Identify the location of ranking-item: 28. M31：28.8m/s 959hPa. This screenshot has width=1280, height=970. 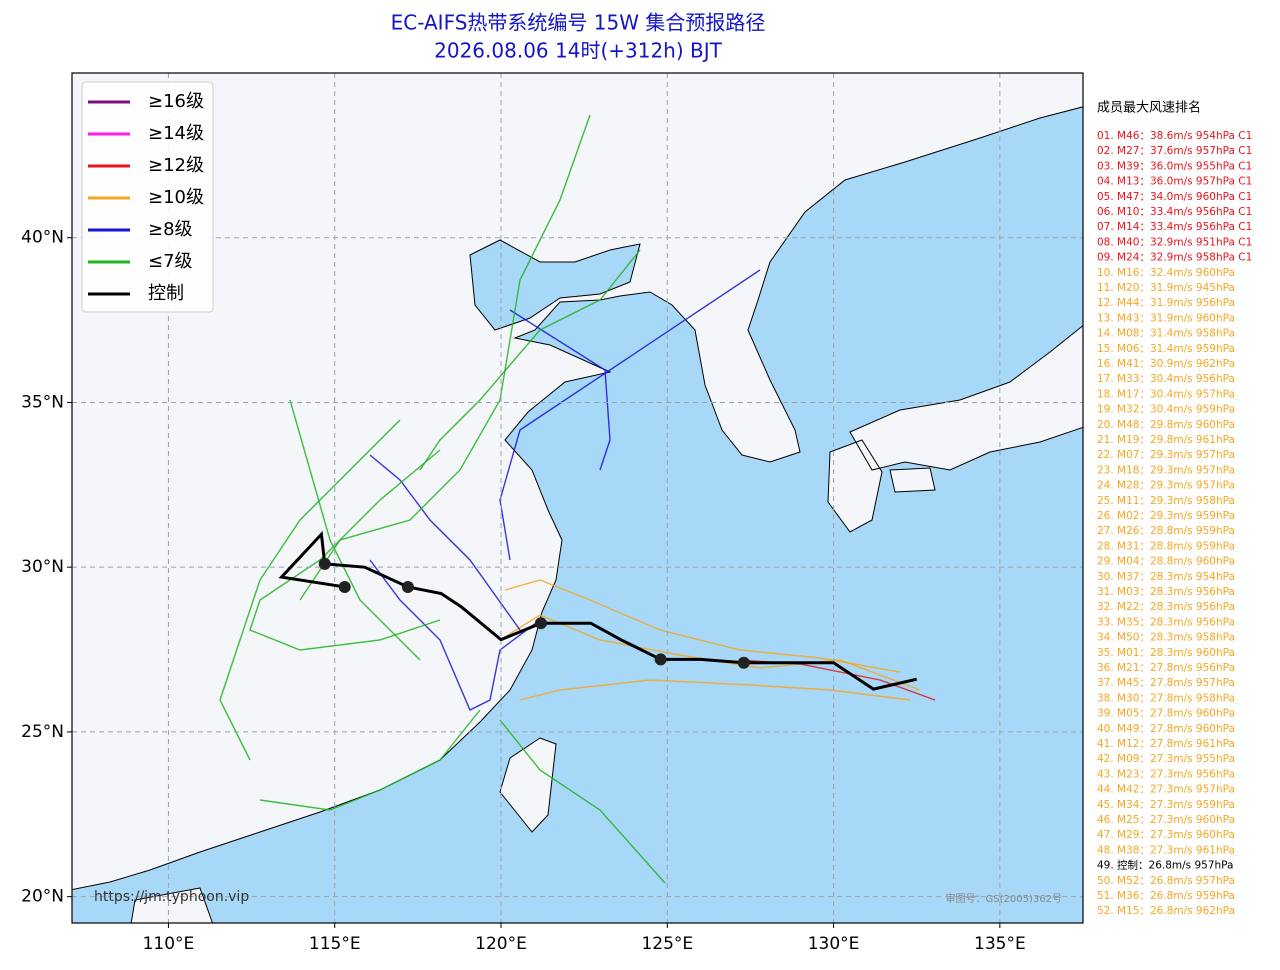
(1166, 546).